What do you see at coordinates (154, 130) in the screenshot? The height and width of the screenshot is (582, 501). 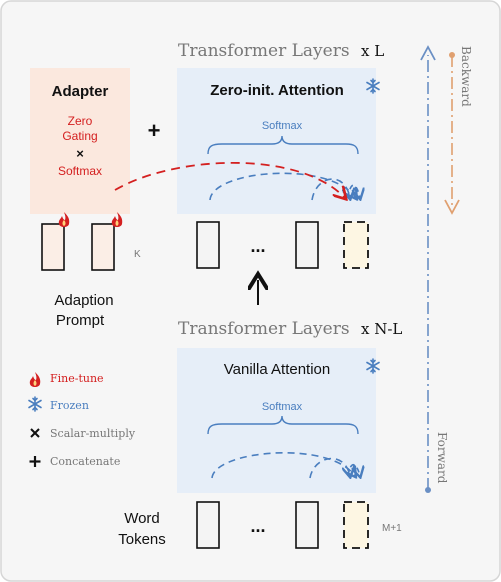 I see `concat-plus: +` at bounding box center [154, 130].